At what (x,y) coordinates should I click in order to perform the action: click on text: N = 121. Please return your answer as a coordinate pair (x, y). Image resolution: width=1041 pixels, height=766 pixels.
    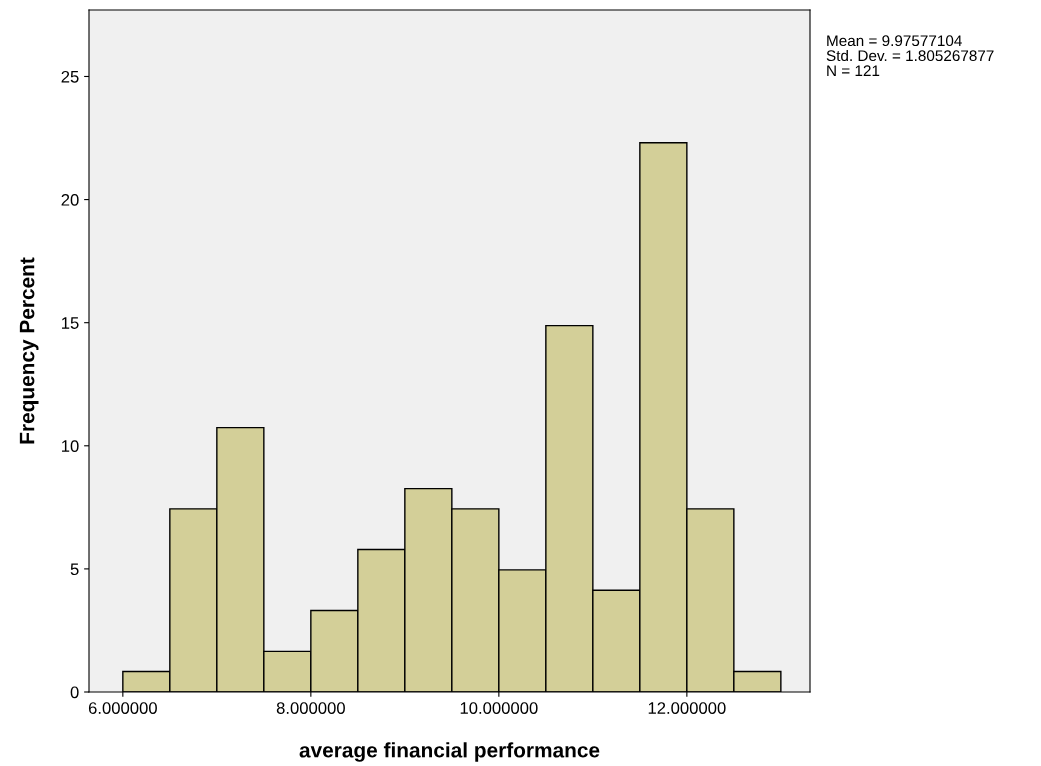
    Looking at the image, I should click on (853, 70).